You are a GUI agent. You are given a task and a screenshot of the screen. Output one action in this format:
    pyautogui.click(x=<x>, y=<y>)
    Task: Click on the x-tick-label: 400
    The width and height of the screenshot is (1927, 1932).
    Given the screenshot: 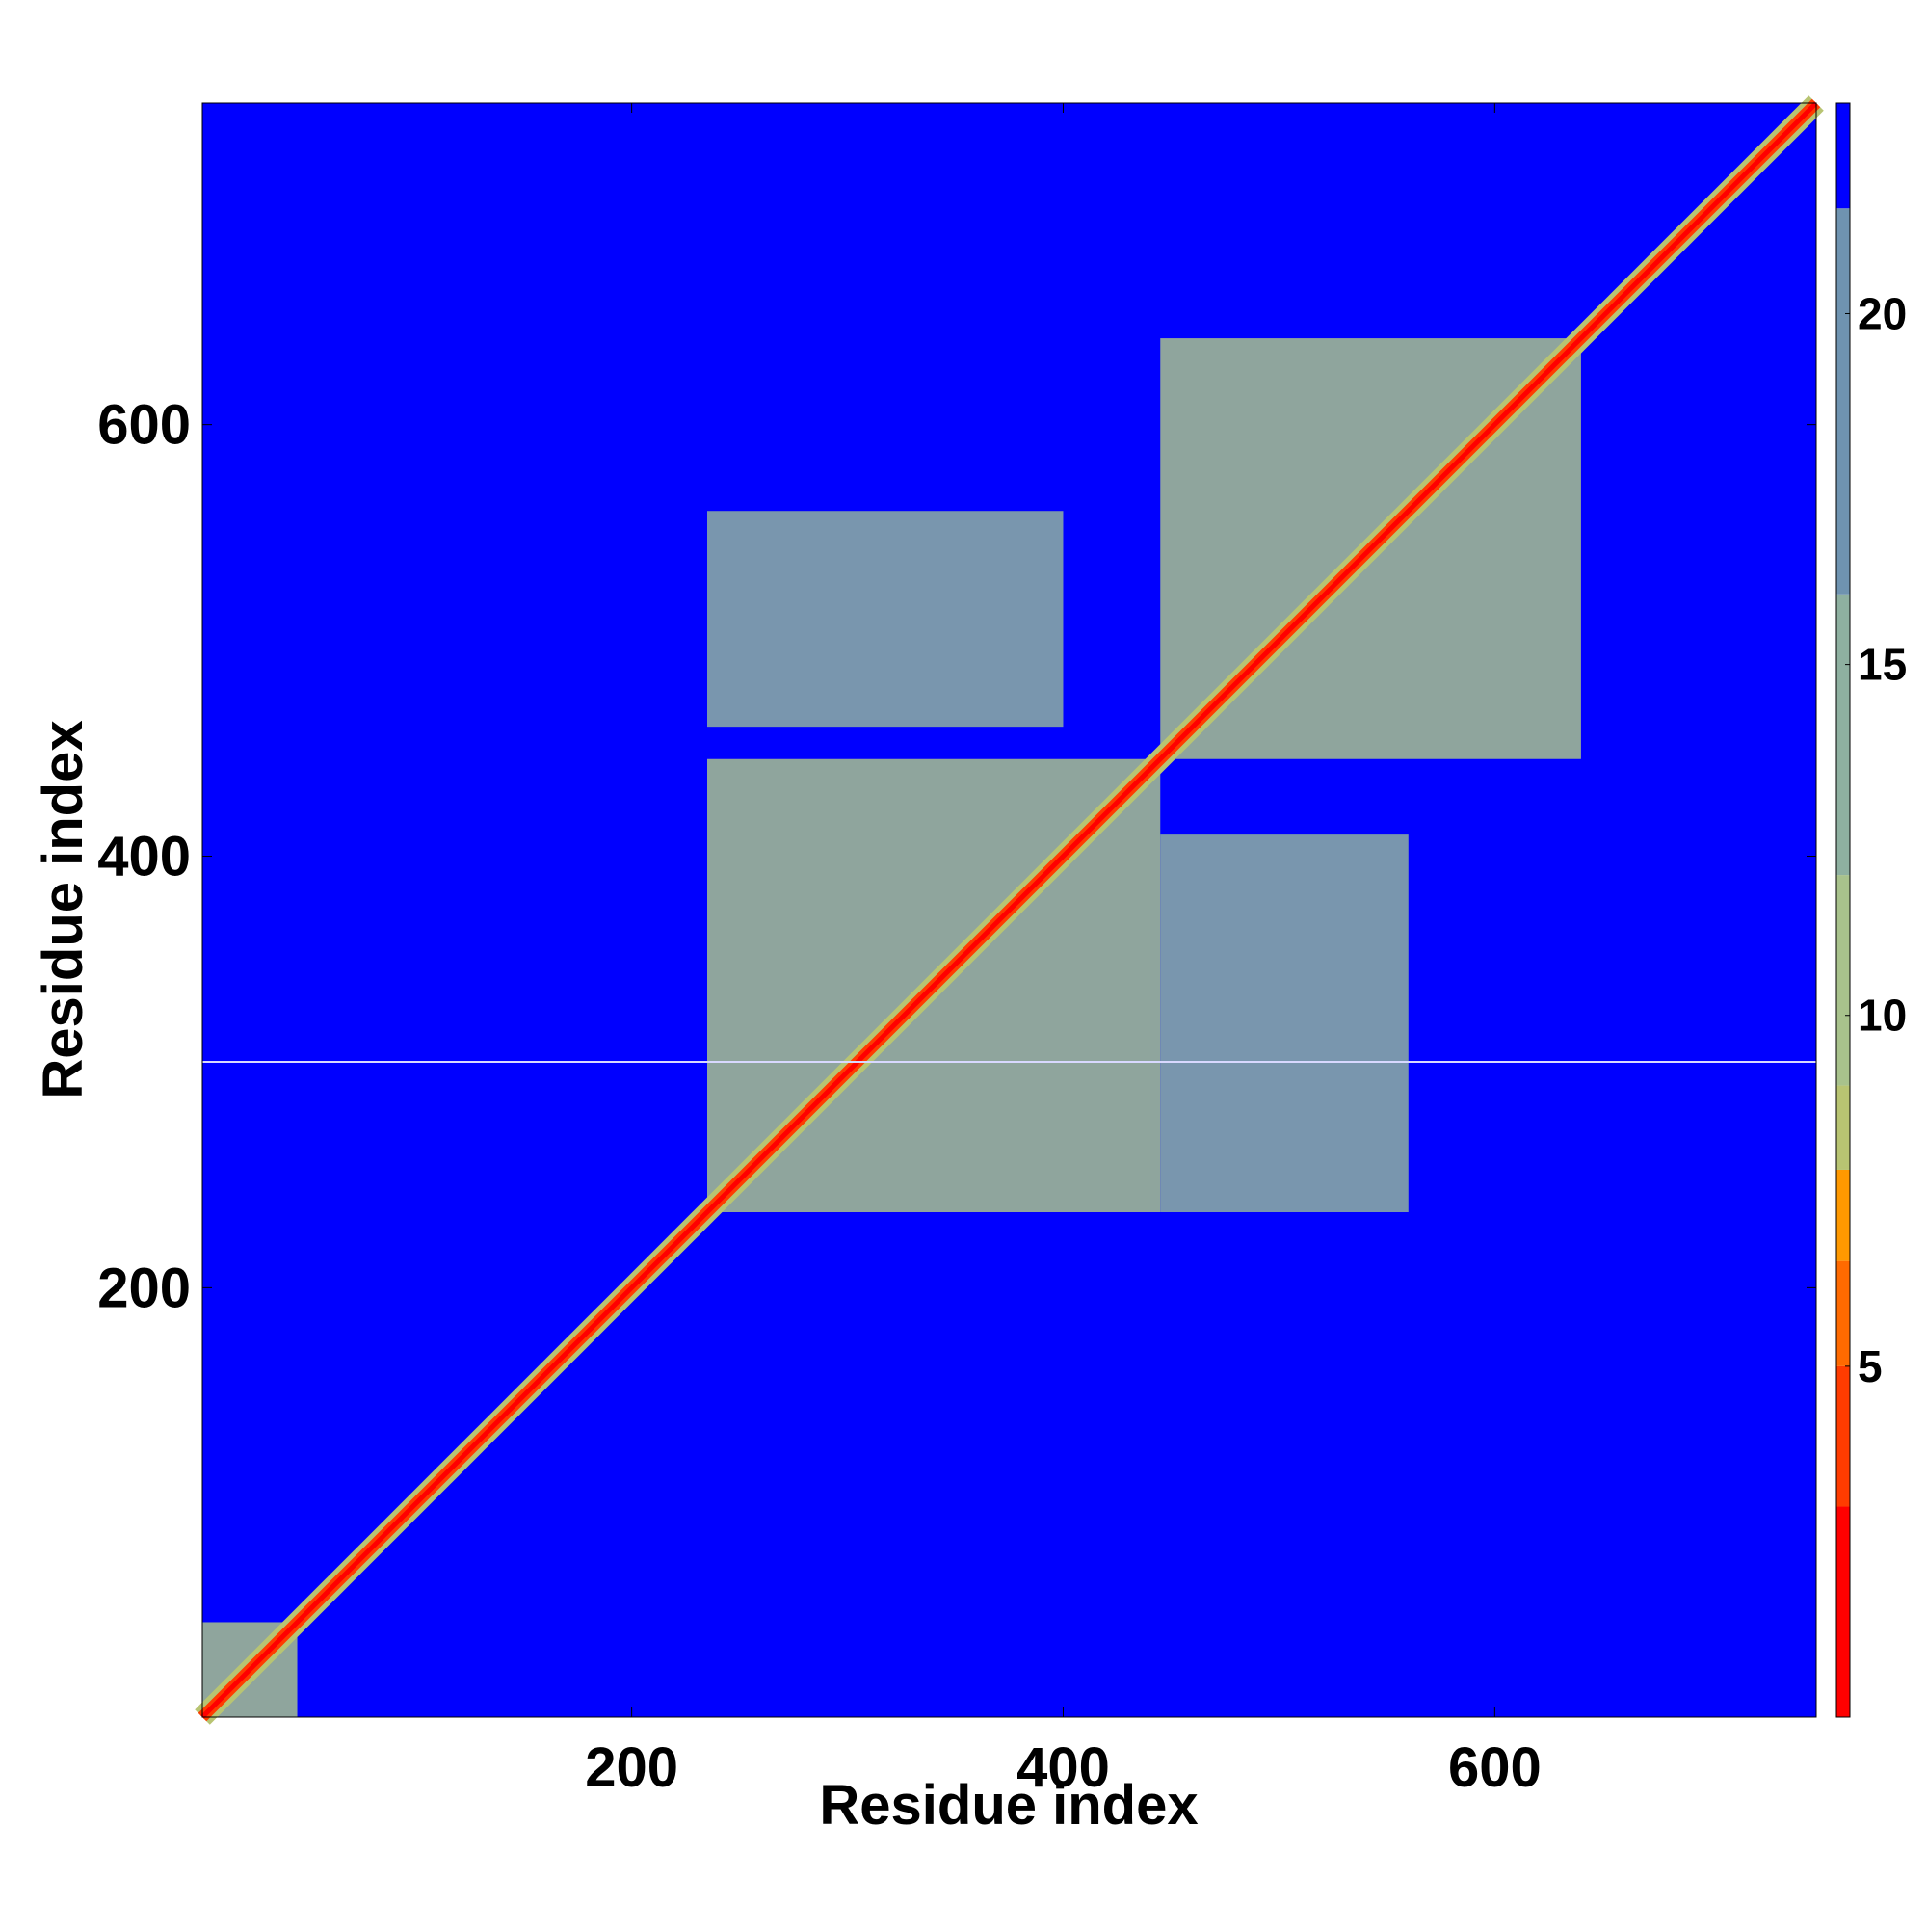 What is the action you would take?
    pyautogui.click(x=1063, y=1767)
    